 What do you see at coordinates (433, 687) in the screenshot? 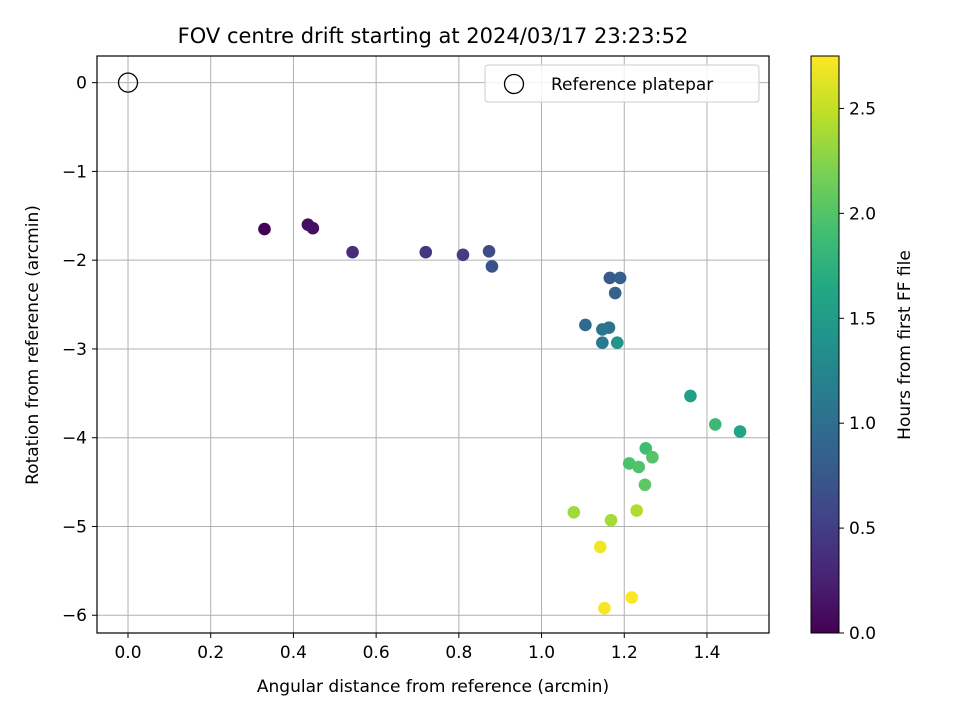
I see `x-axis-label: Angular distance from reference (arcmin)` at bounding box center [433, 687].